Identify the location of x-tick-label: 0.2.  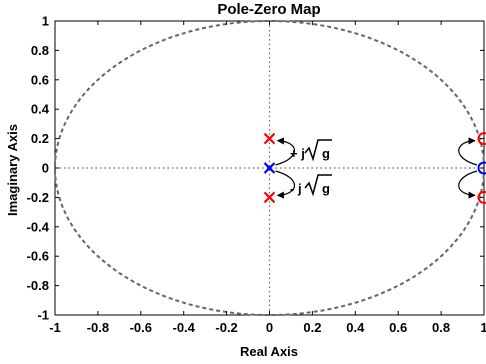
(312, 327).